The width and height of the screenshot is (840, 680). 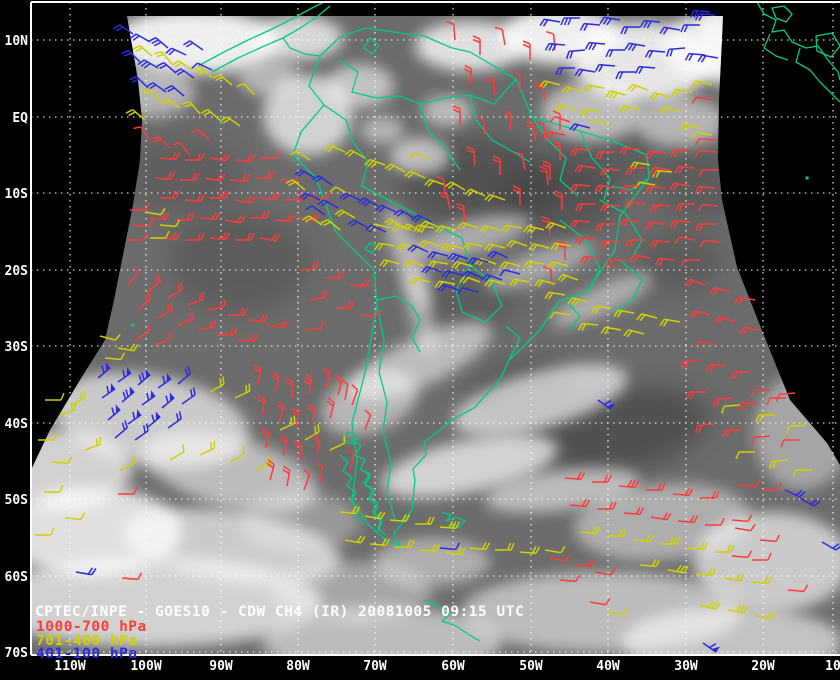 What do you see at coordinates (500, 128) in the screenshot?
I see `coastline-path` at bounding box center [500, 128].